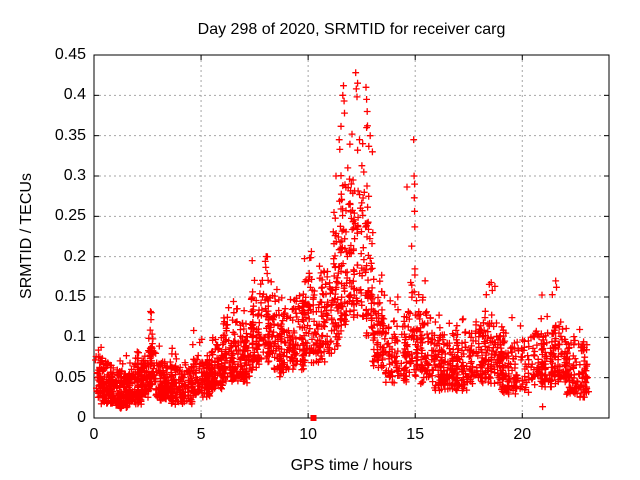 The height and width of the screenshot is (480, 640). What do you see at coordinates (94, 434) in the screenshot?
I see `x-tick-label: 0` at bounding box center [94, 434].